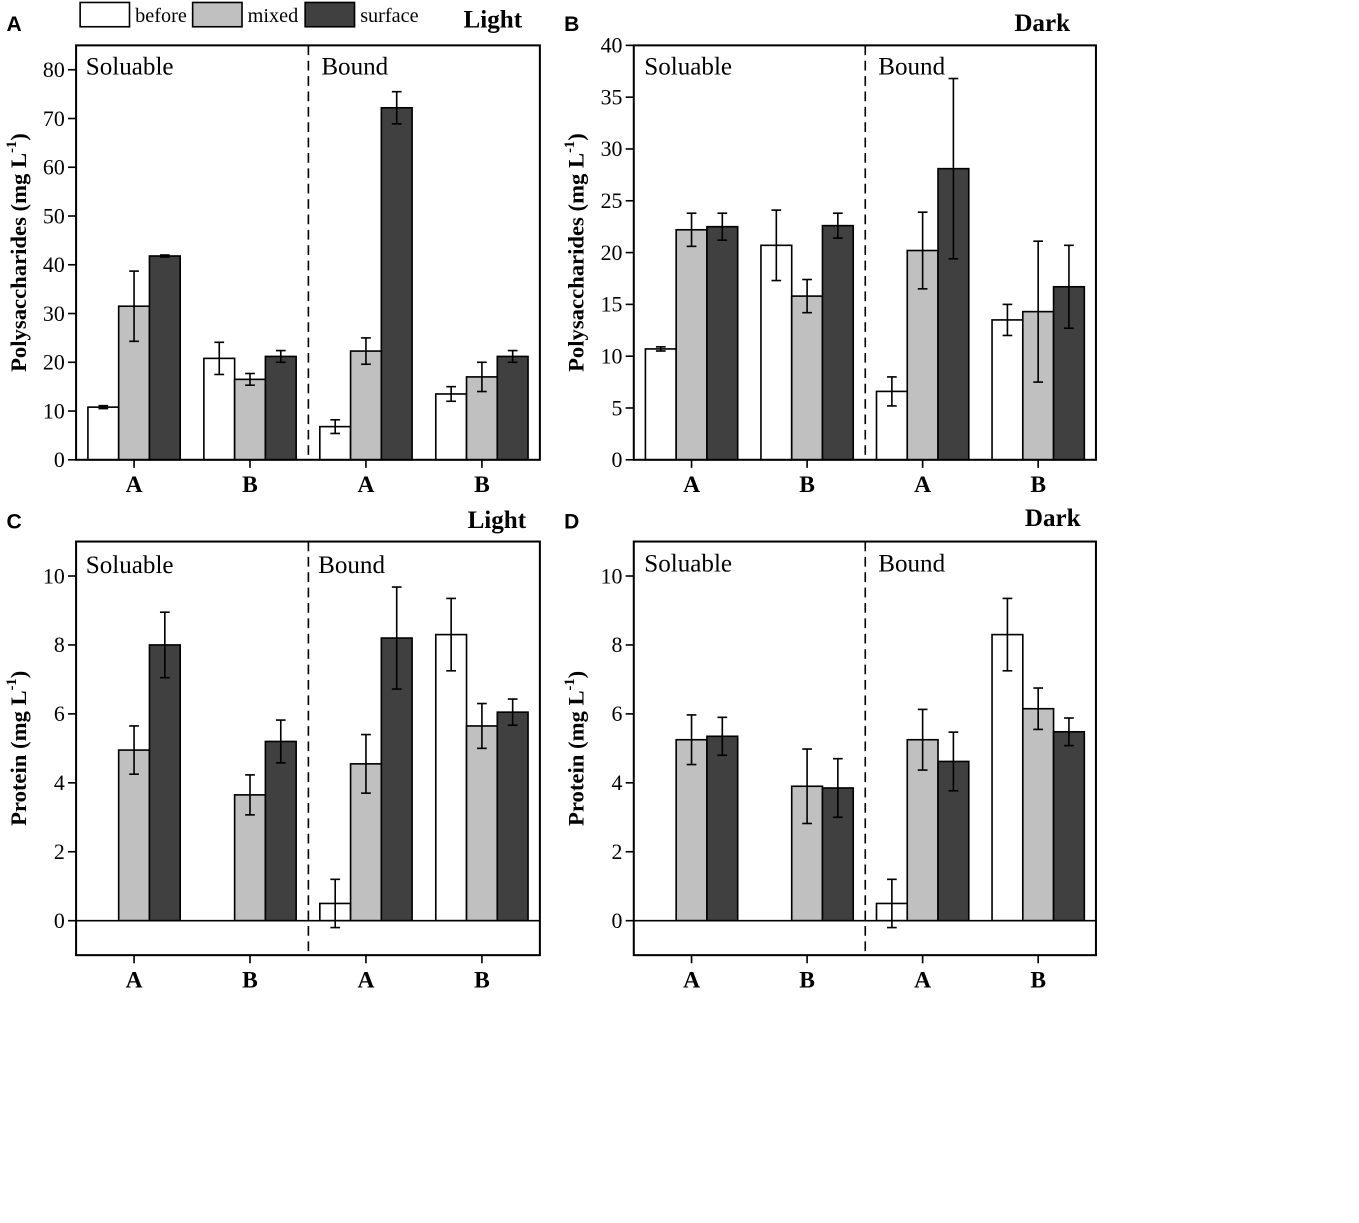  Describe the element at coordinates (354, 67) in the screenshot. I see `panel-a-section-label-bound: Bound` at that location.